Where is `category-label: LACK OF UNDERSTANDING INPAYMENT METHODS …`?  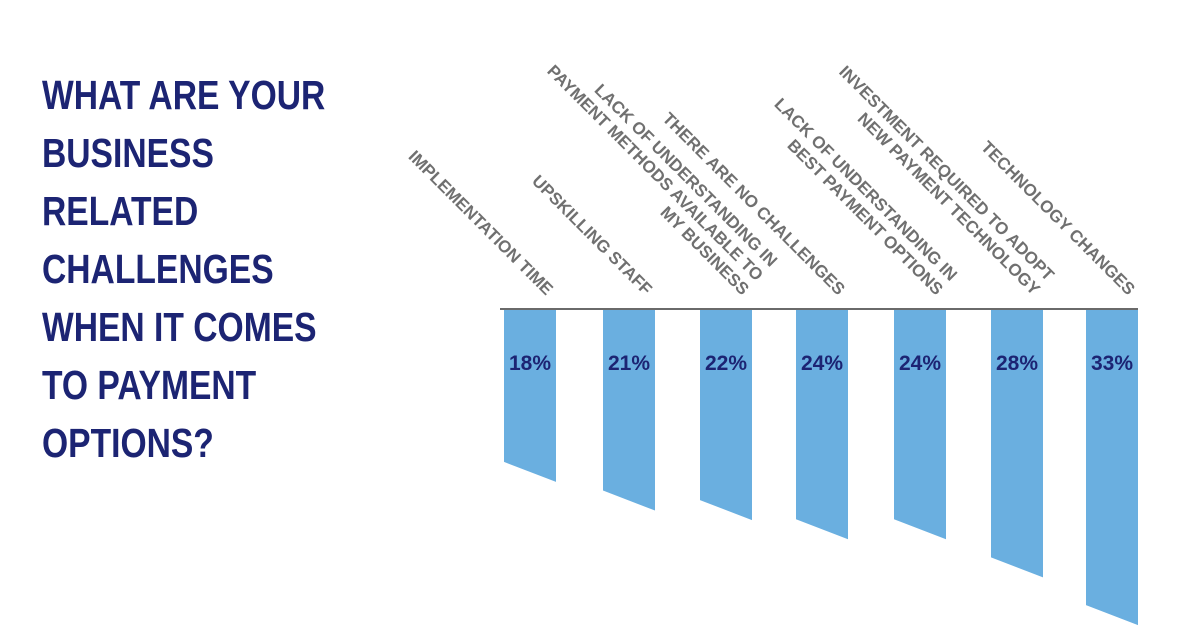
category-label: LACK OF UNDERSTANDING INPAYMENT METHODS … is located at coordinates (655, 173).